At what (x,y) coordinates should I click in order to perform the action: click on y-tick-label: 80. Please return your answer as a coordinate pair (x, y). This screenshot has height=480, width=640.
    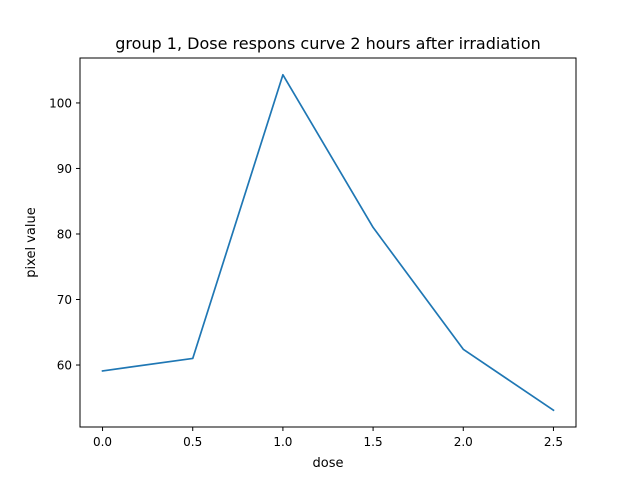
    Looking at the image, I should click on (64, 234).